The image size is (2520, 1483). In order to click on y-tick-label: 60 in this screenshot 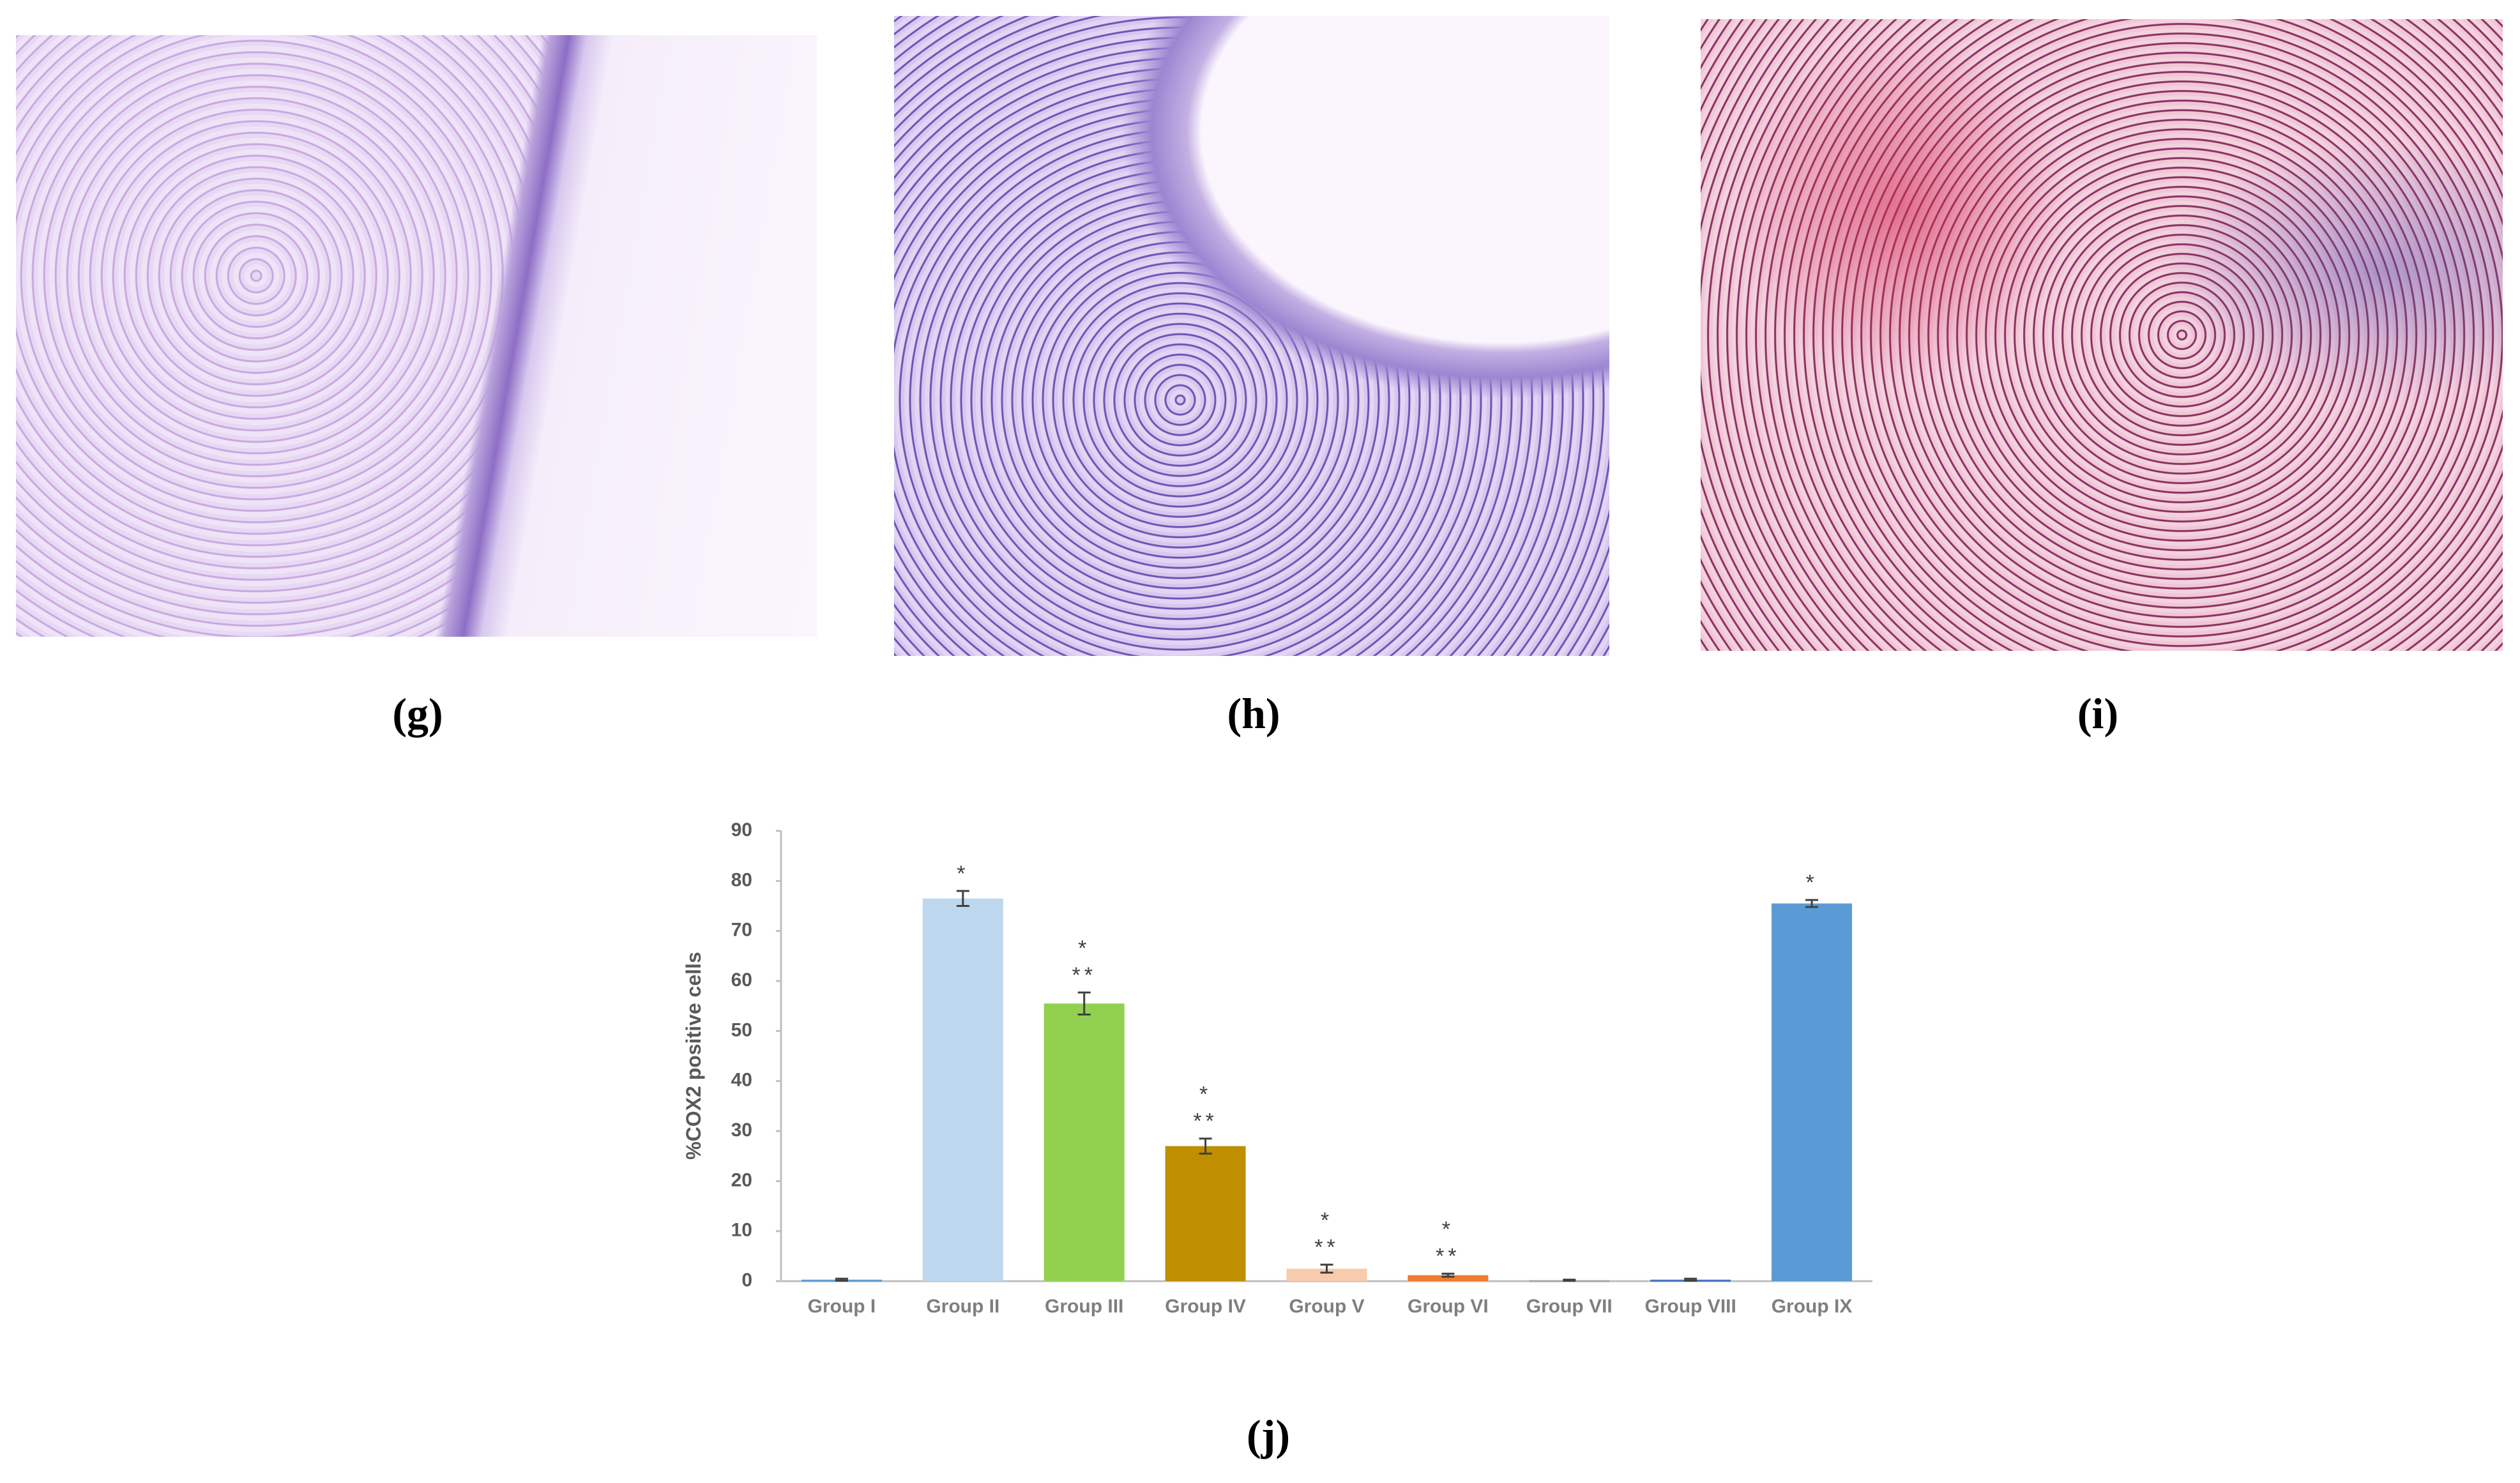, I will do `click(741, 980)`.